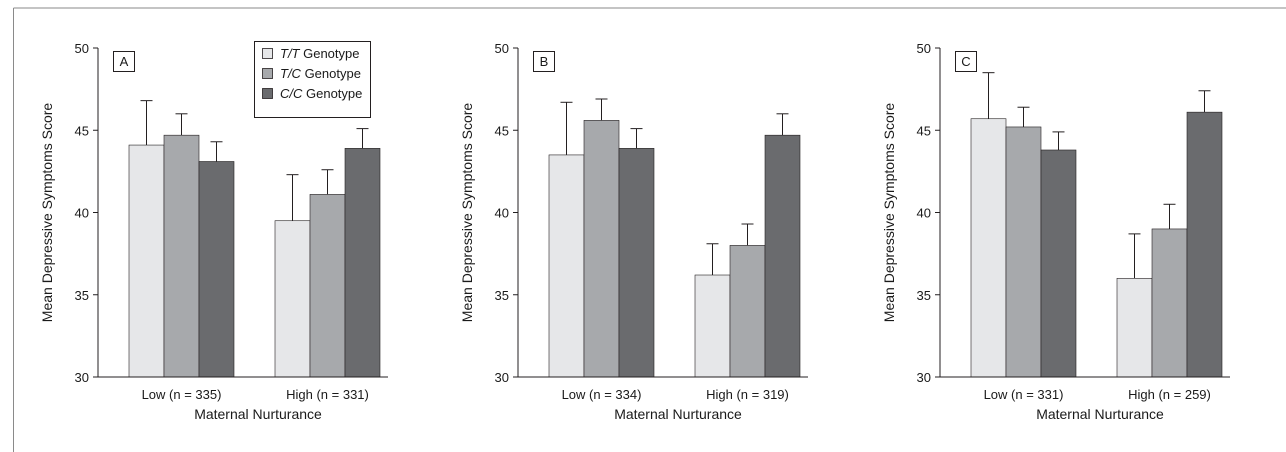 The image size is (1286, 452). I want to click on bar-b-c0-s1, so click(601, 249).